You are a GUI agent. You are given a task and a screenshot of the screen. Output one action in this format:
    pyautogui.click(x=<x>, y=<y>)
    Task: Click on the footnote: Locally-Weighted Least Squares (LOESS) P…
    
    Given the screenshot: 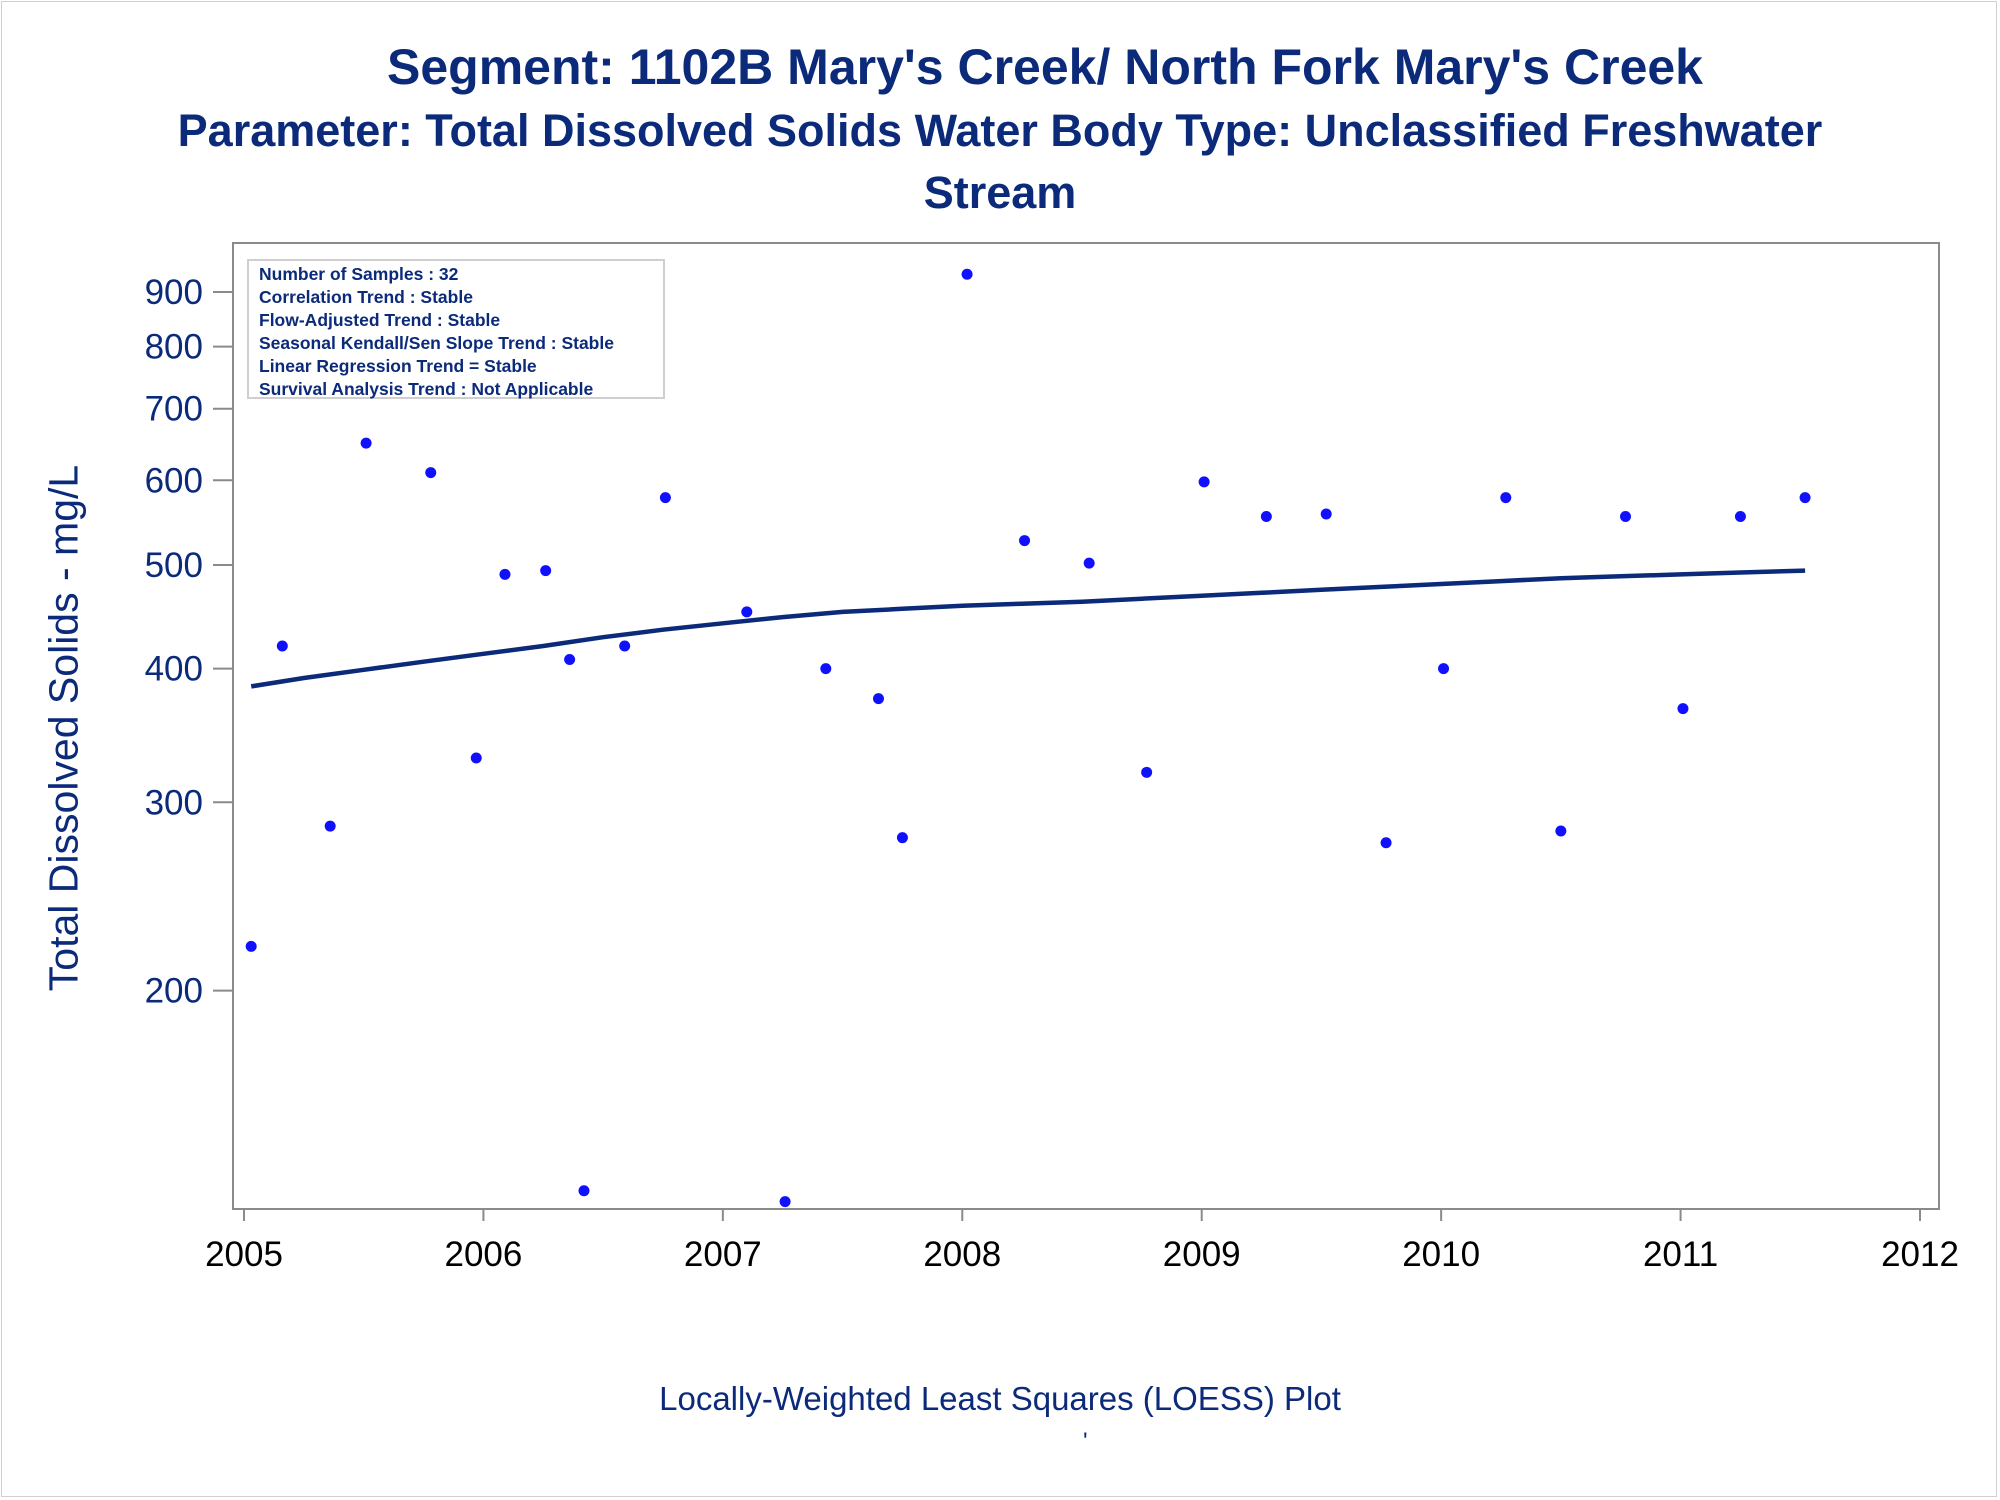 What is the action you would take?
    pyautogui.click(x=1000, y=1398)
    